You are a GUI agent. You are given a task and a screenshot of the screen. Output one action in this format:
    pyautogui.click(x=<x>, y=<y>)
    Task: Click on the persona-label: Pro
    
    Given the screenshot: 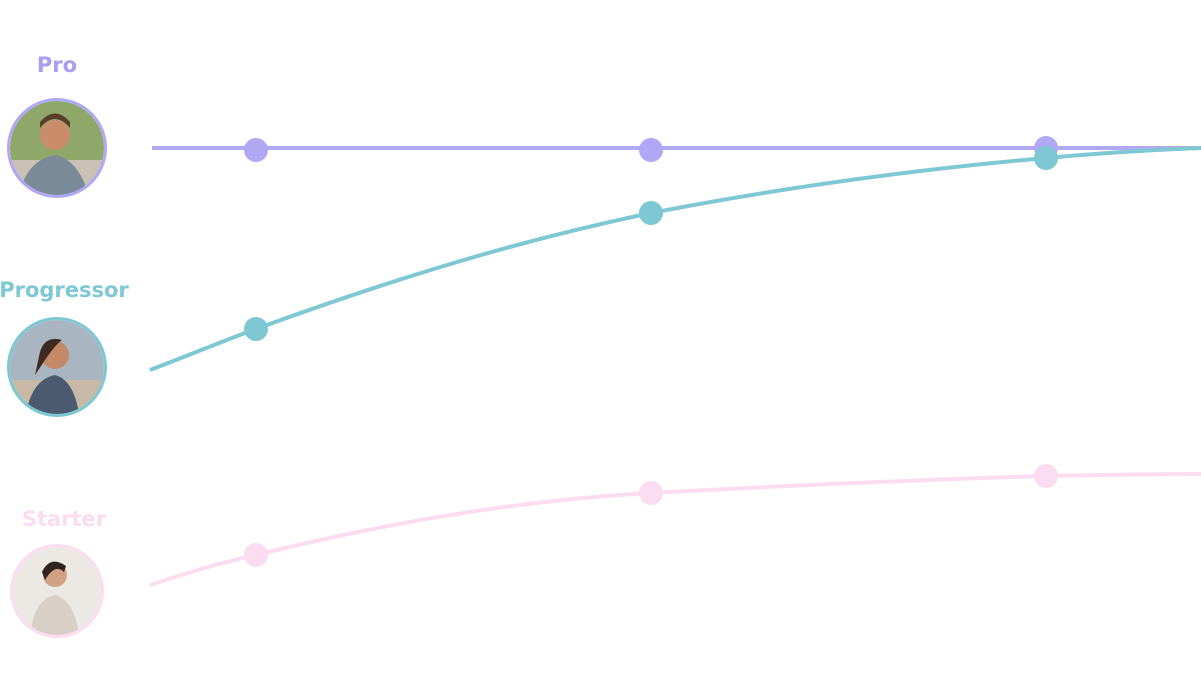 What is the action you would take?
    pyautogui.click(x=57, y=65)
    